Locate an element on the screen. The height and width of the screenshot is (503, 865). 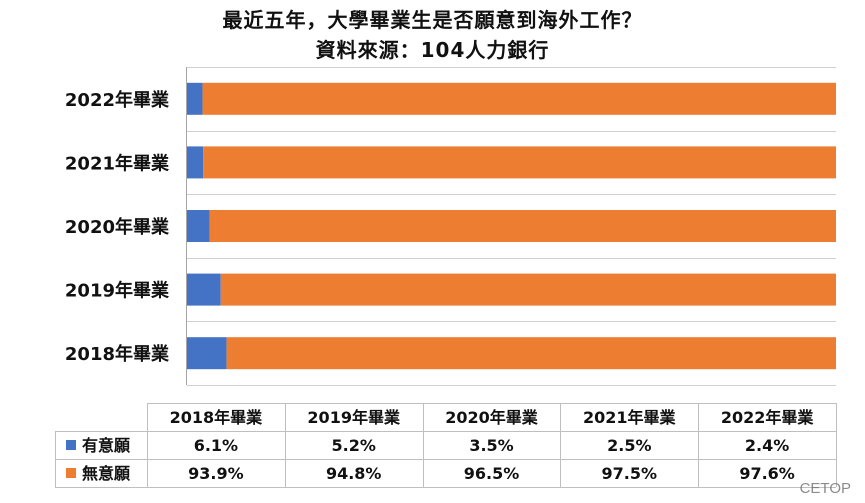
category-label: 2019年畢業 is located at coordinates (117, 291).